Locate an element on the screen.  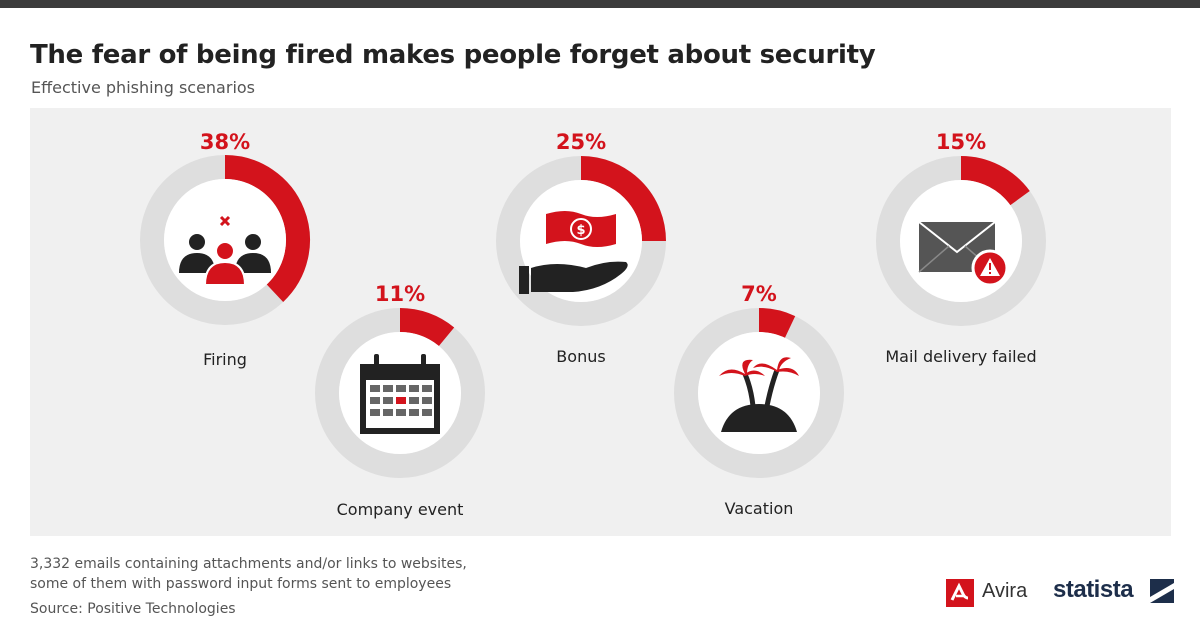
category-label-vacation: Vacation is located at coordinates (759, 508).